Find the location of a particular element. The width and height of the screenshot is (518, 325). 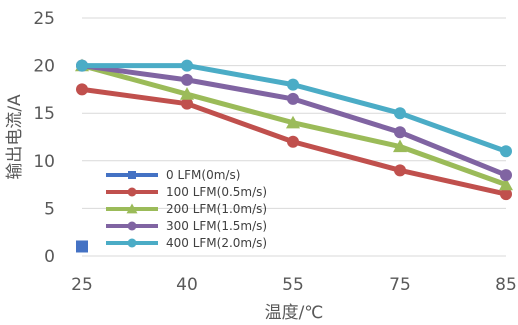

y-tick-label: 15 is located at coordinates (44, 114).